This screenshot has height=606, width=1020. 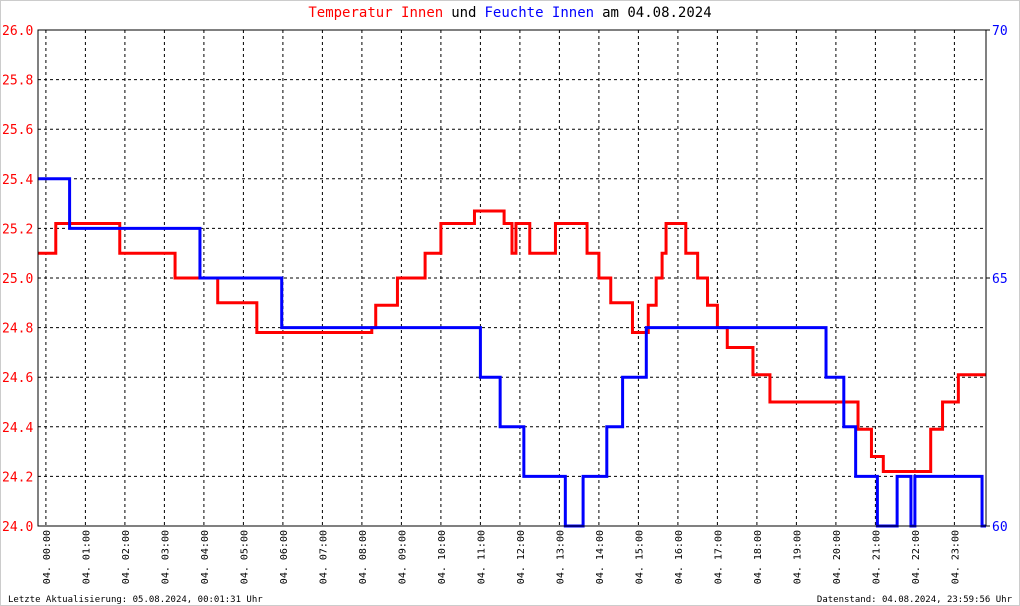 I want to click on x-tick-label: 04. 02:00, so click(x=126, y=557).